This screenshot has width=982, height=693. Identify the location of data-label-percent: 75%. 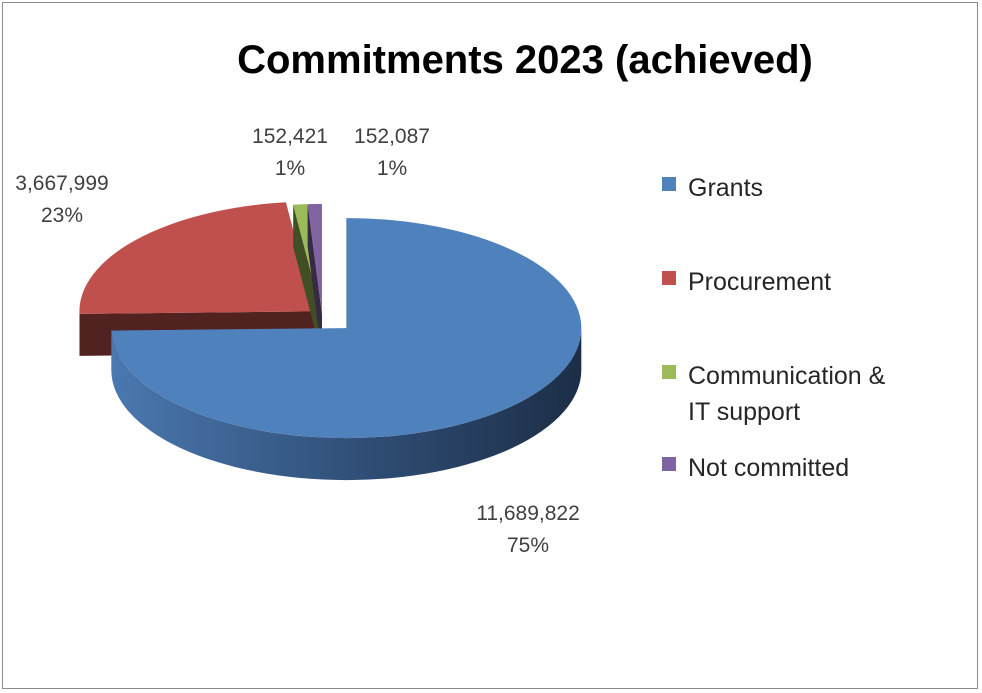
(528, 545).